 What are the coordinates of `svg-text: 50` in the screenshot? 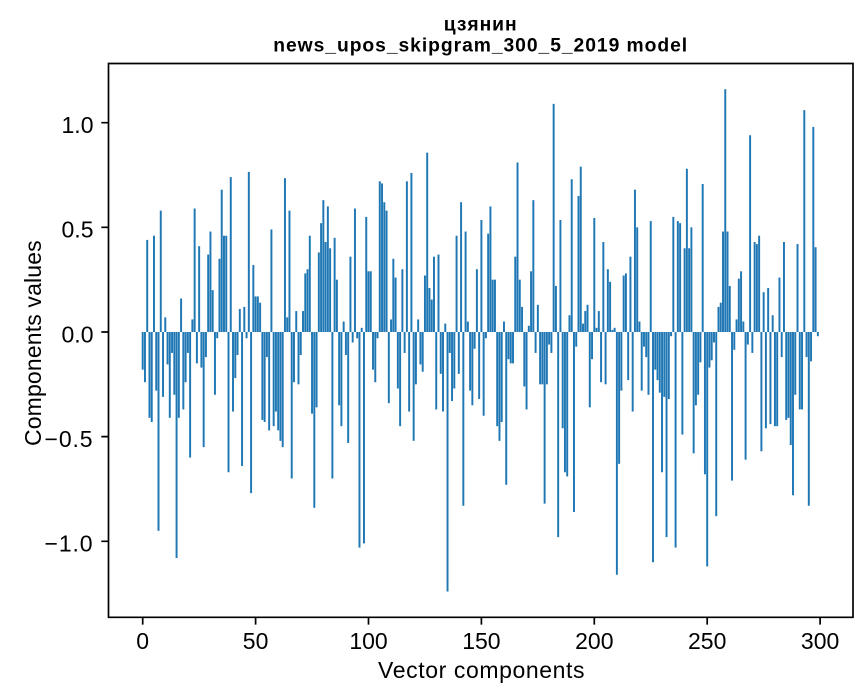 It's located at (256, 641).